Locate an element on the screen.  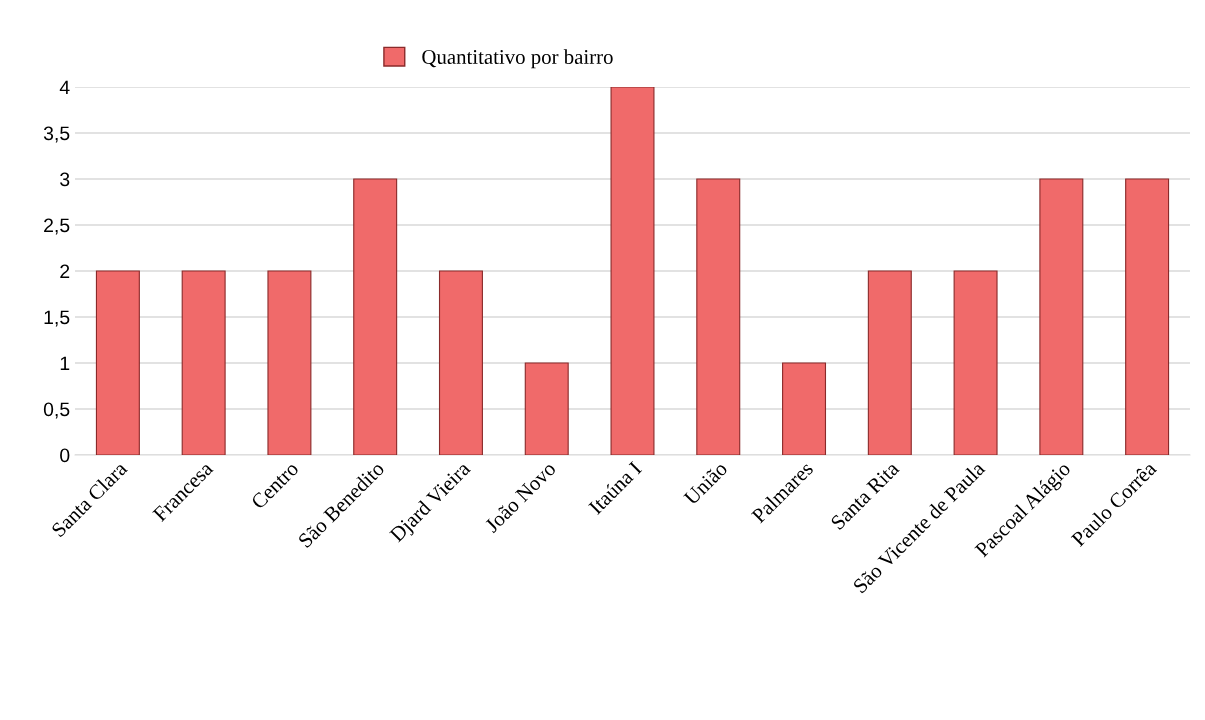
y-tick-label: 0 is located at coordinates (65, 455).